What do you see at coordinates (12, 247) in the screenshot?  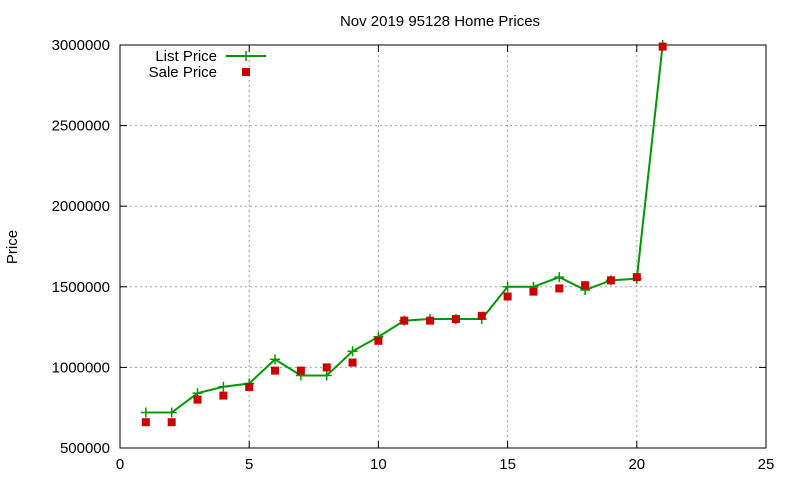 I see `y-axis-label: Price` at bounding box center [12, 247].